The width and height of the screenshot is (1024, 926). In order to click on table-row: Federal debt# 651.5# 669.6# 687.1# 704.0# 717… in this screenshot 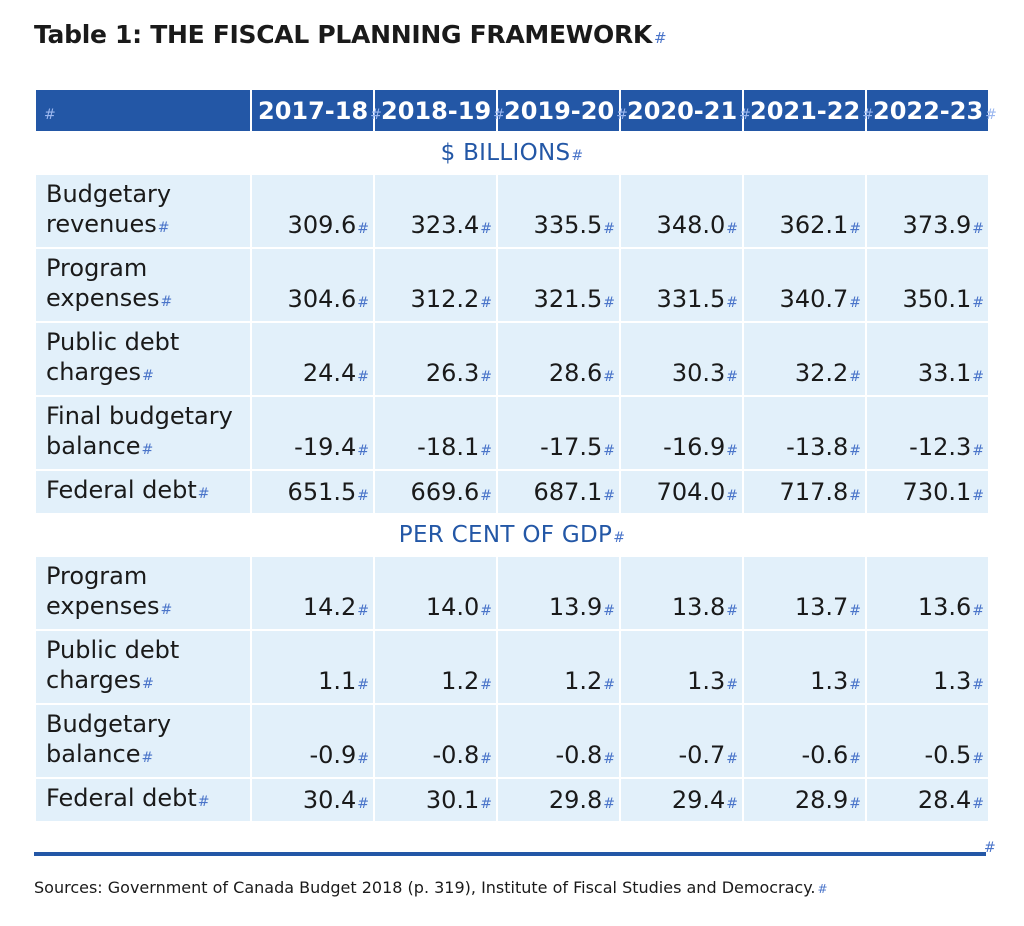, I will do `click(512, 492)`.